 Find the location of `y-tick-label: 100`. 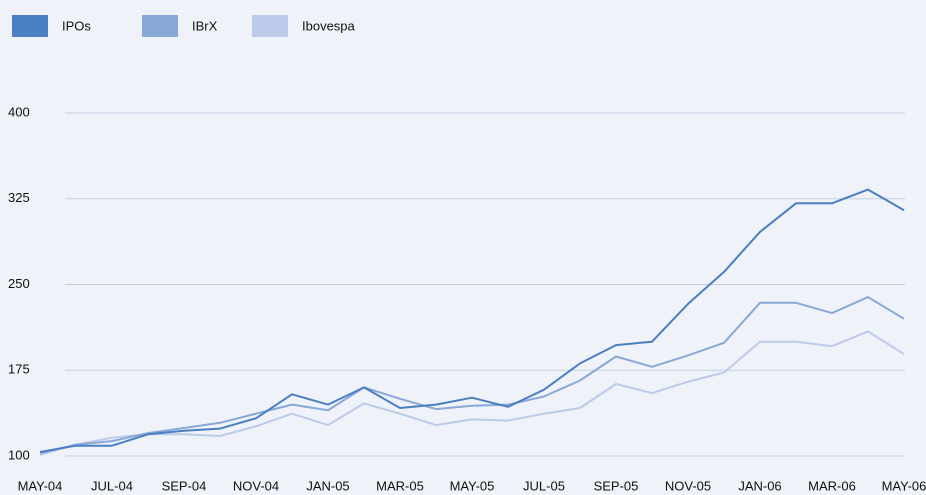

y-tick-label: 100 is located at coordinates (19, 454).